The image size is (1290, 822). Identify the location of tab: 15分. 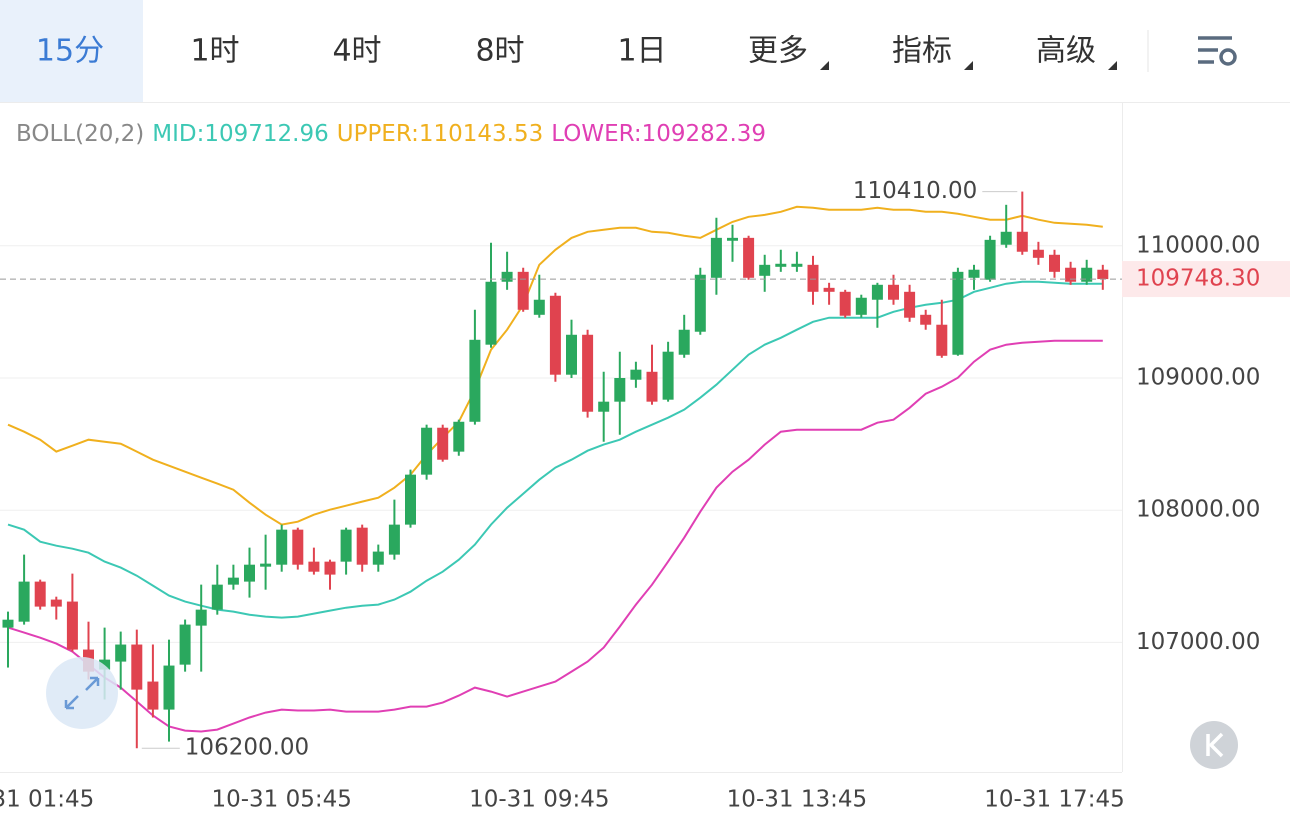
(70, 51).